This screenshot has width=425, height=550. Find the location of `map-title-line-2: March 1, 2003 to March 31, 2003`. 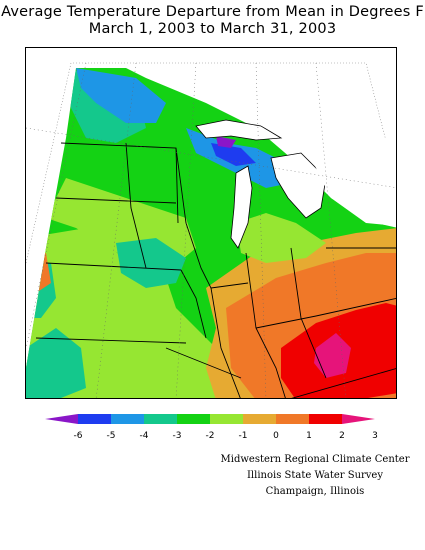

map-title-line-2: March 1, 2003 to March 31, 2003 is located at coordinates (212, 29).